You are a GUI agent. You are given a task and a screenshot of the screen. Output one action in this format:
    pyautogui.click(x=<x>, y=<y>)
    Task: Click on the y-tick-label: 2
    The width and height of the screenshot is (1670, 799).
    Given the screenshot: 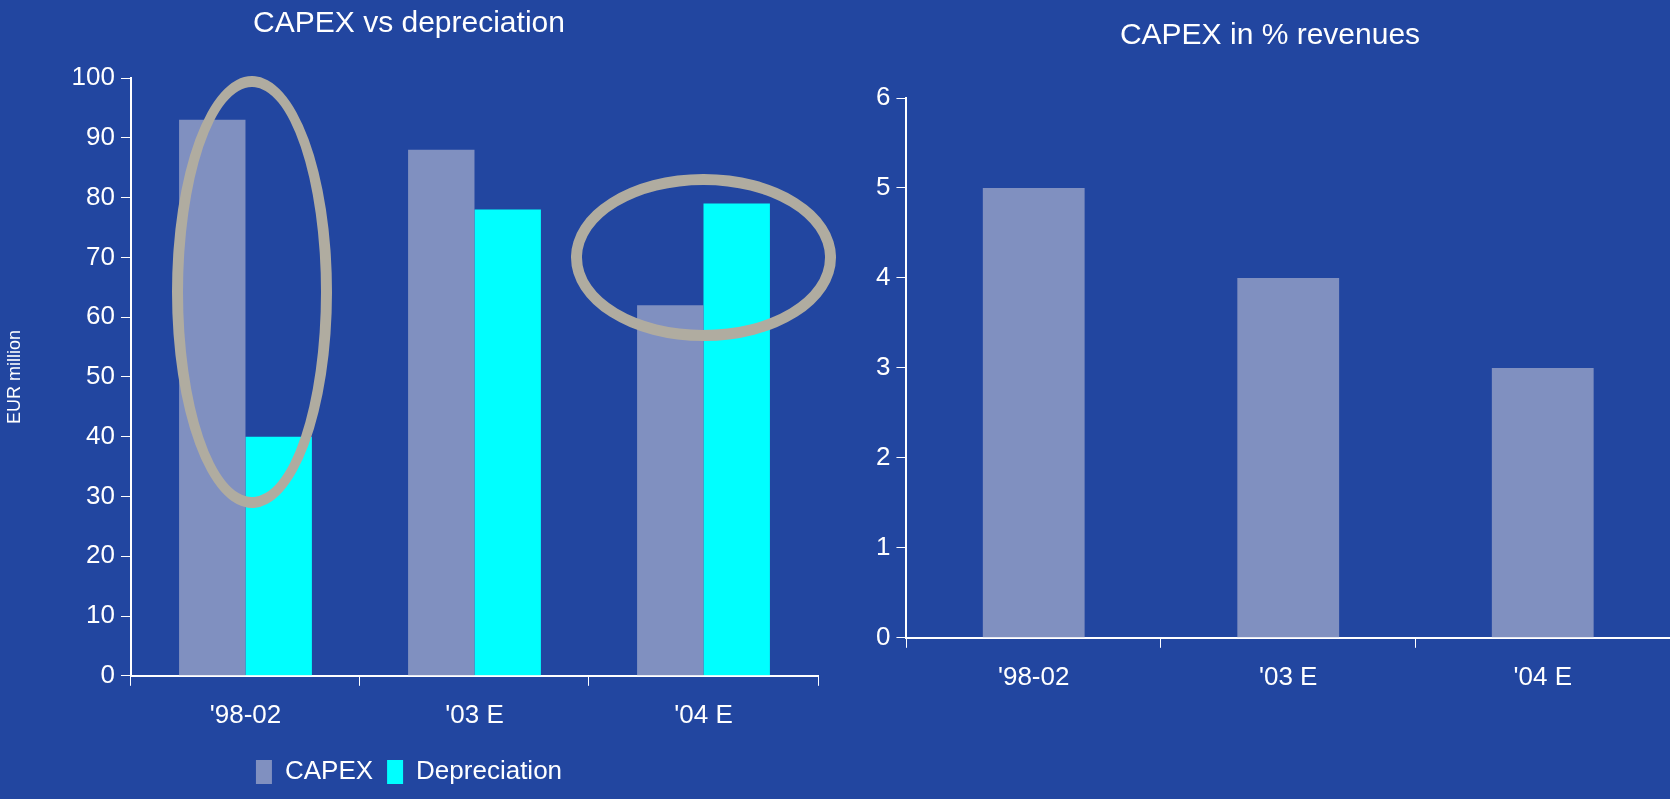 What is the action you would take?
    pyautogui.click(x=883, y=456)
    